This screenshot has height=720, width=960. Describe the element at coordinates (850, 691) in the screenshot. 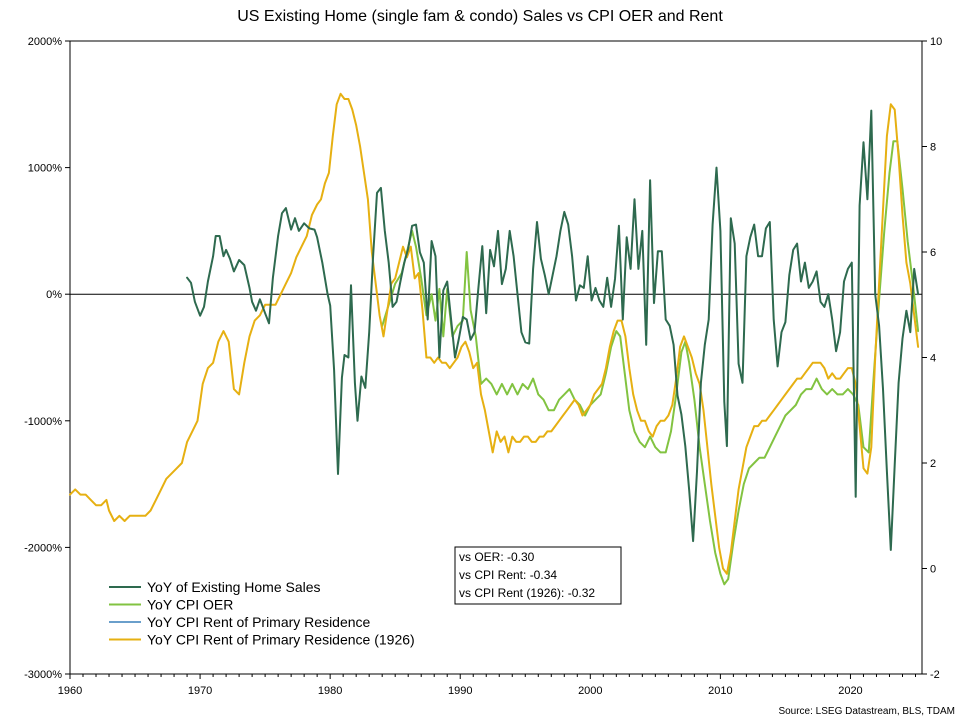

I see `x-tick-label: 2020` at that location.